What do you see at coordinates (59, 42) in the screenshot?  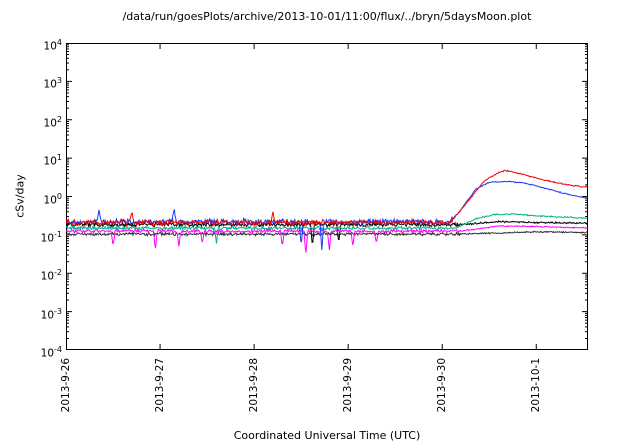 I see `y-tick-exponent: 4` at bounding box center [59, 42].